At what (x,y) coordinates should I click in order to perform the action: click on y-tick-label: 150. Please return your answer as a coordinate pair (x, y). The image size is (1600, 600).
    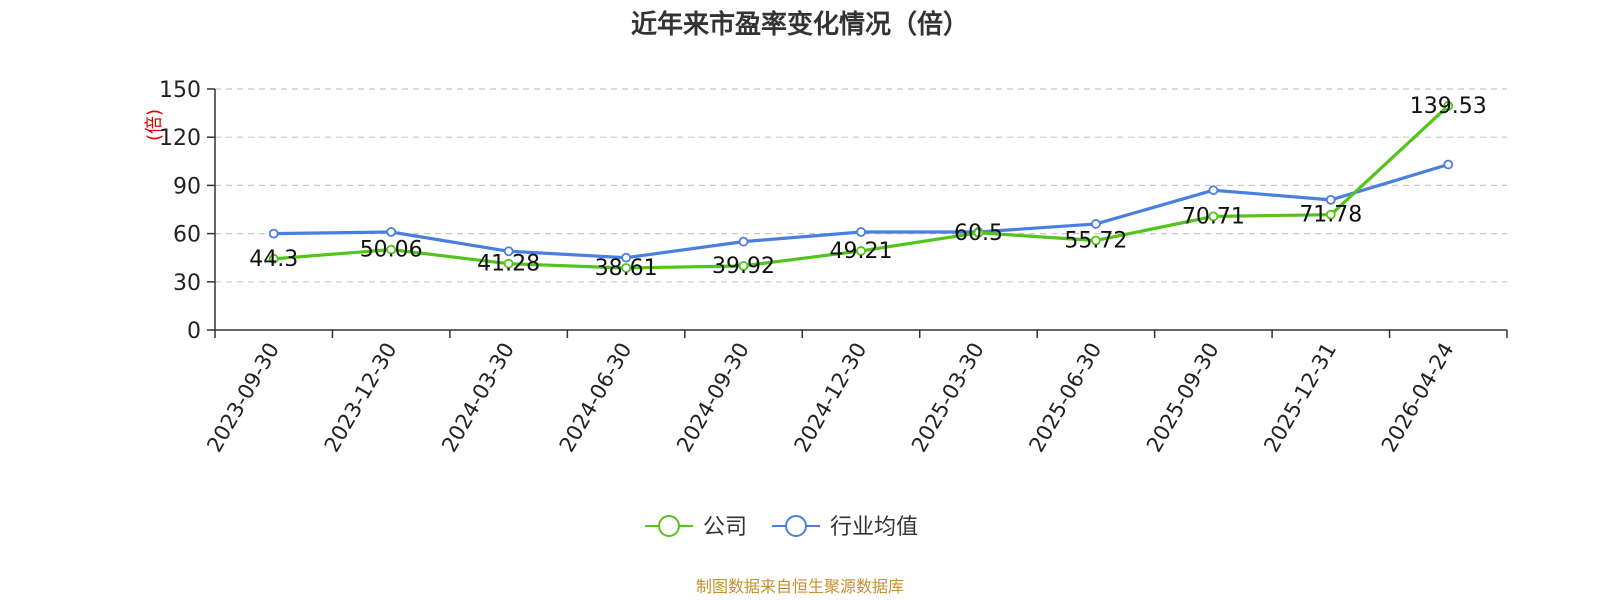
    Looking at the image, I should click on (180, 90).